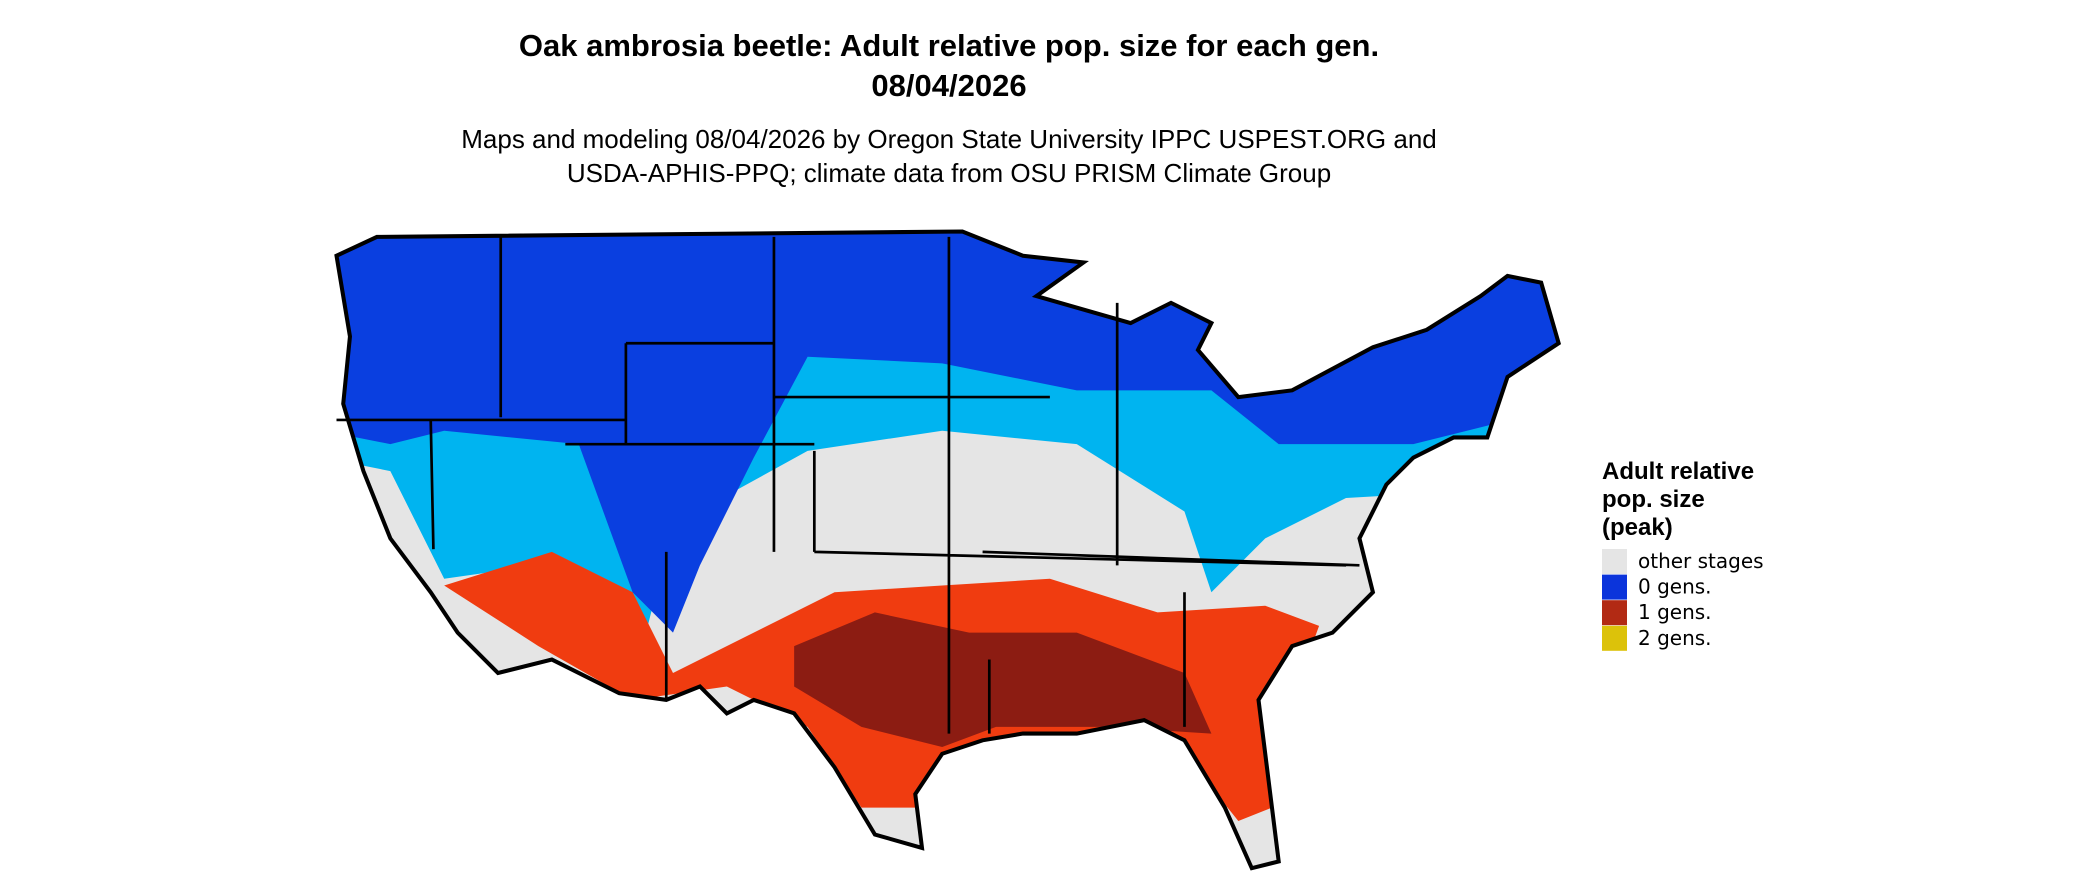  Describe the element at coordinates (948, 85) in the screenshot. I see `title: 08/04/2026` at that location.